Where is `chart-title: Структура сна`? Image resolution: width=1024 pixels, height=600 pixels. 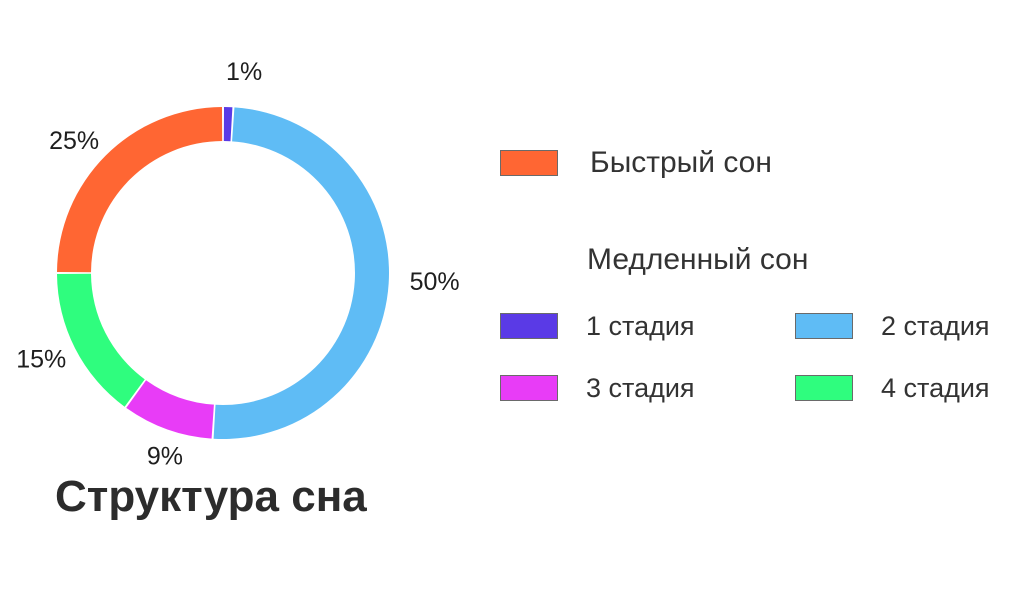
chart-title: Структура сна is located at coordinates (211, 496).